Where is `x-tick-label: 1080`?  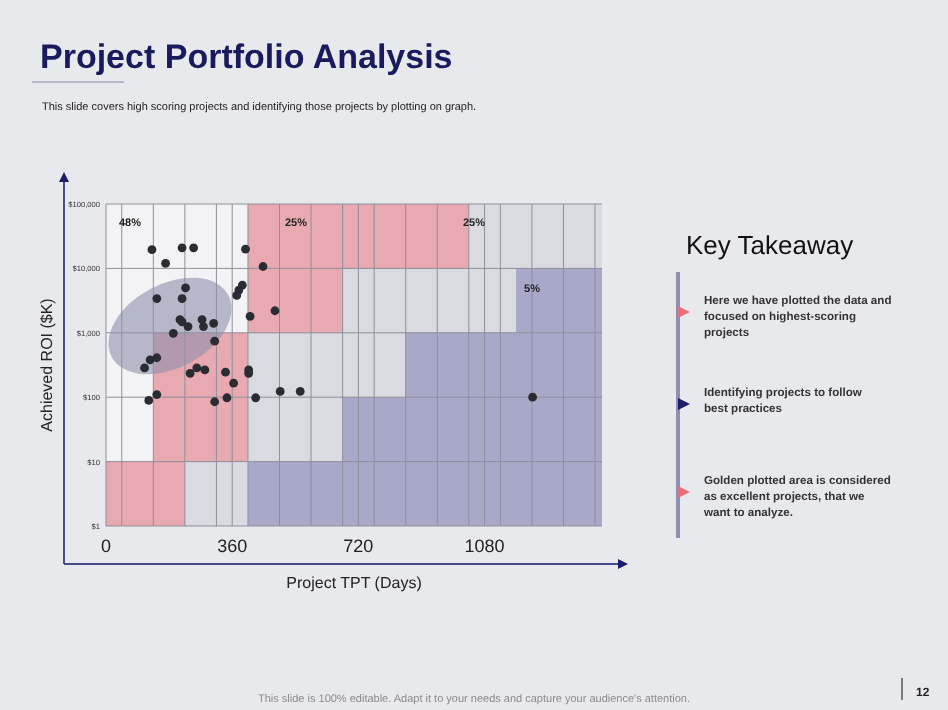
x-tick-label: 1080 is located at coordinates (484, 546).